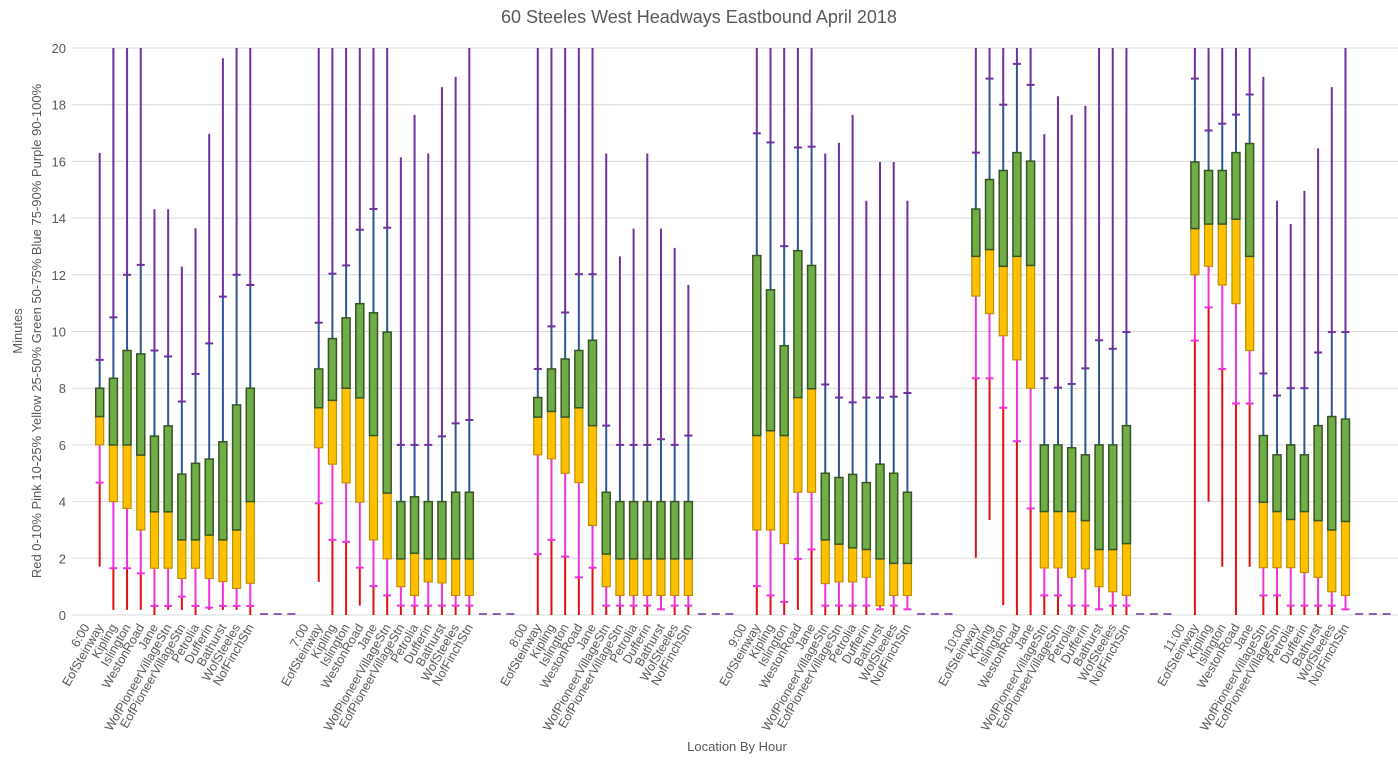  I want to click on y-tick-label: 4, so click(62, 502).